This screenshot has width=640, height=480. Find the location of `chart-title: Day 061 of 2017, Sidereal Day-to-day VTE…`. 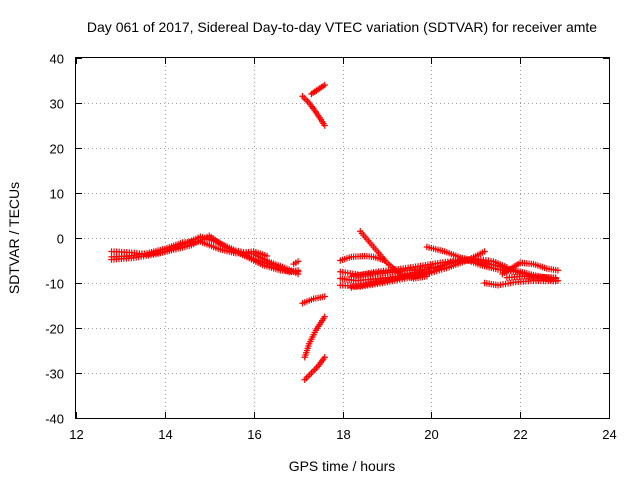

chart-title: Day 061 of 2017, Sidereal Day-to-day VTE… is located at coordinates (342, 27).